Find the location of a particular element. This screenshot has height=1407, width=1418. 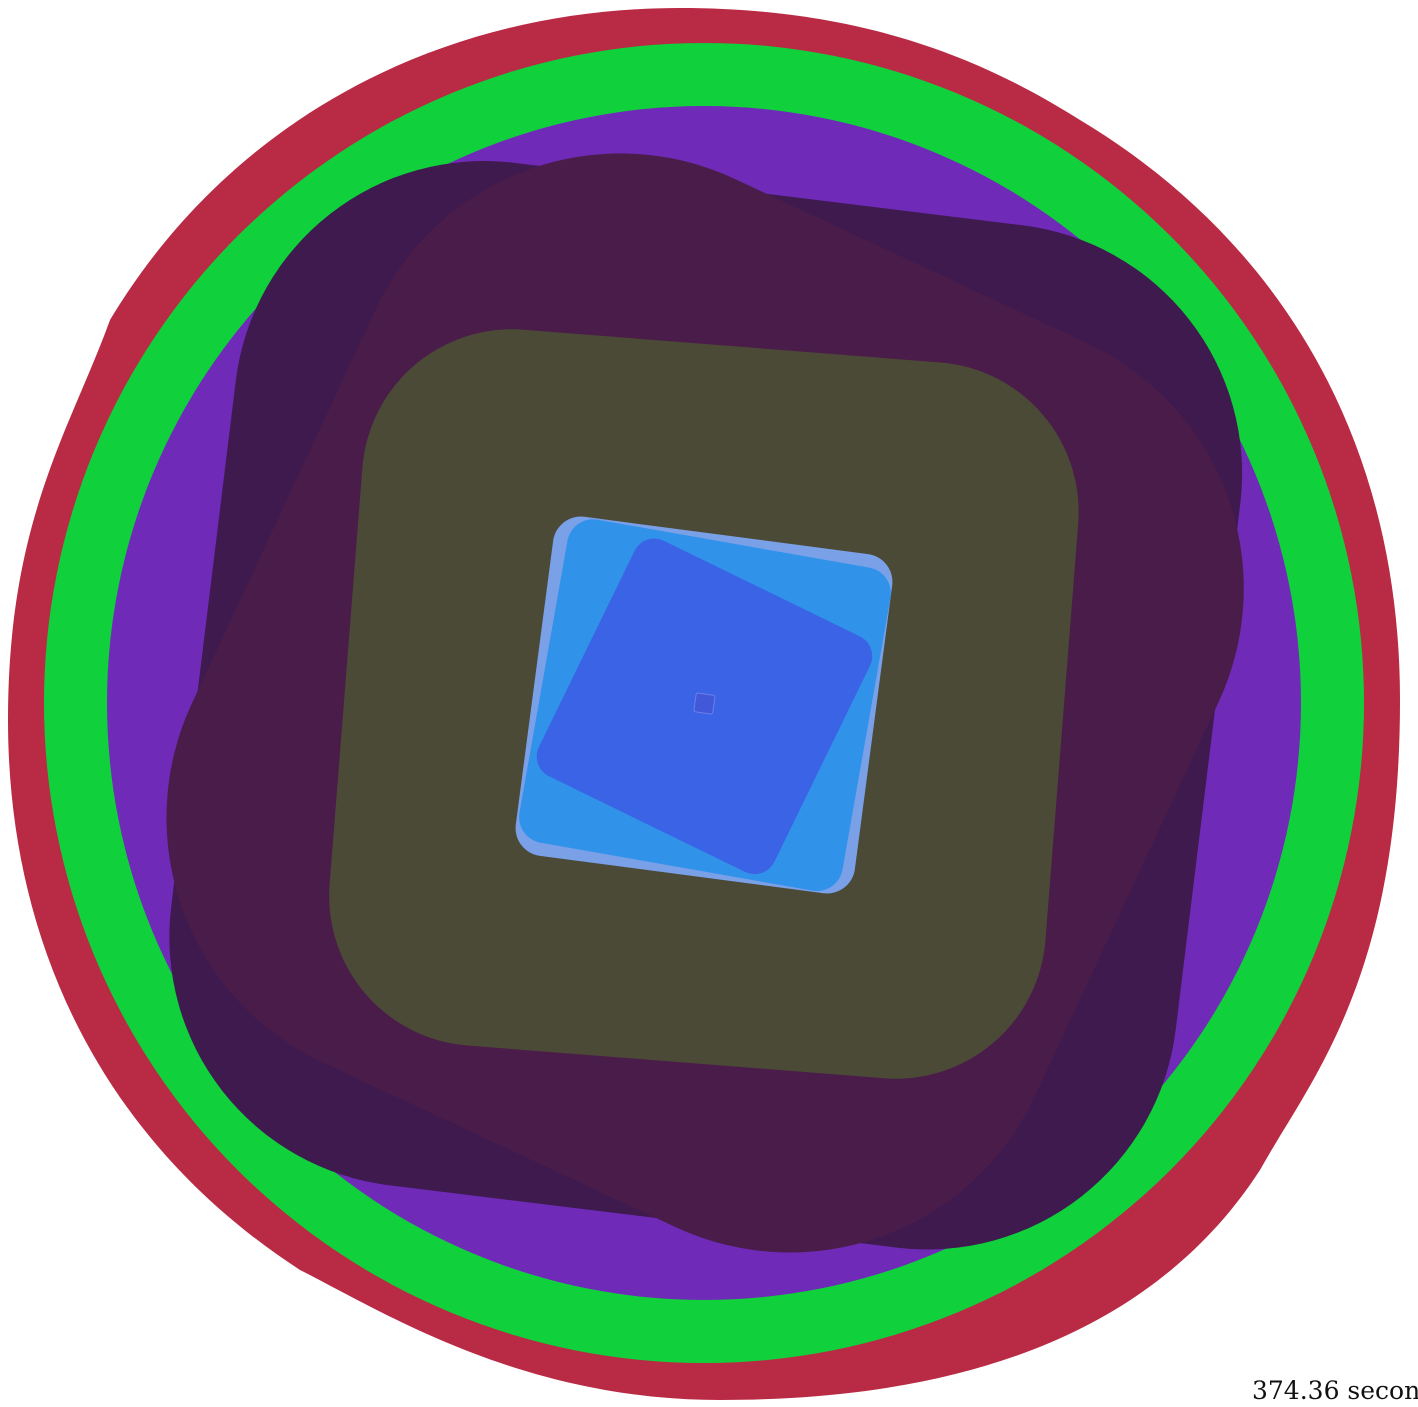

elapsed-time-label: 374.36 seconds is located at coordinates (1335, 1390).